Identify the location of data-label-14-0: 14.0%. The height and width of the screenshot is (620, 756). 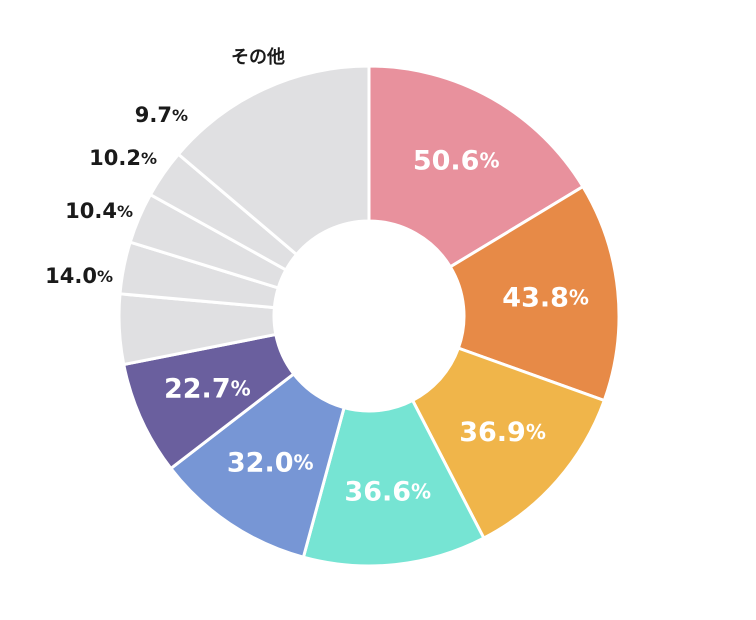
(79, 276).